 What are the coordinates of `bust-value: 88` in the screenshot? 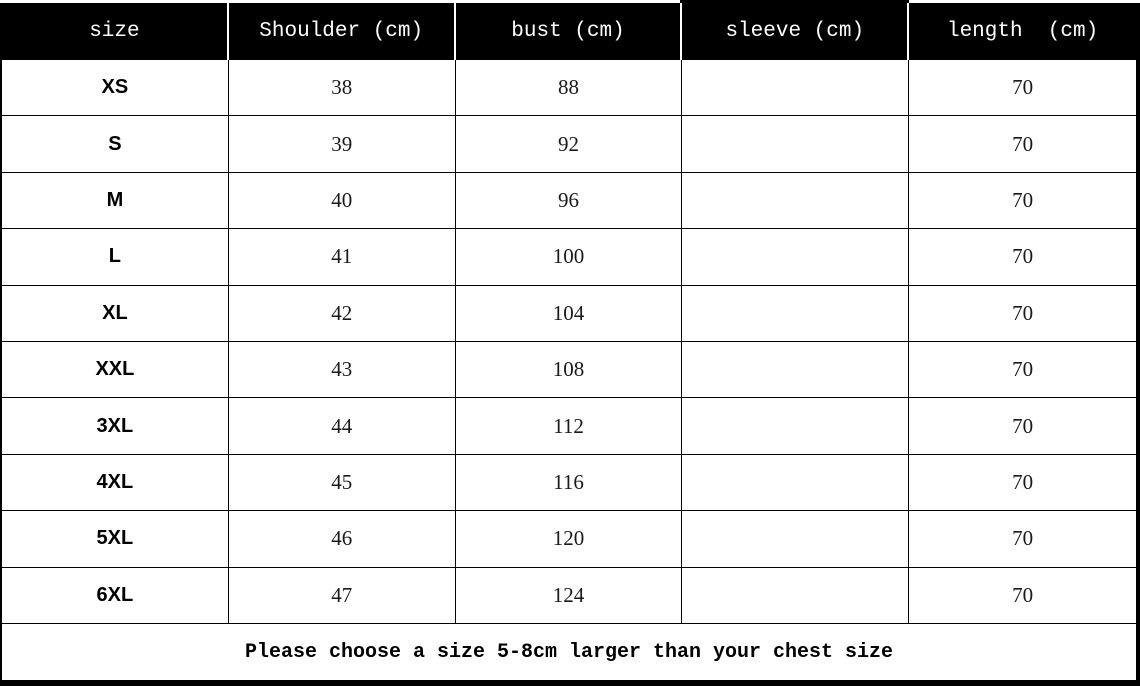 It's located at (569, 88).